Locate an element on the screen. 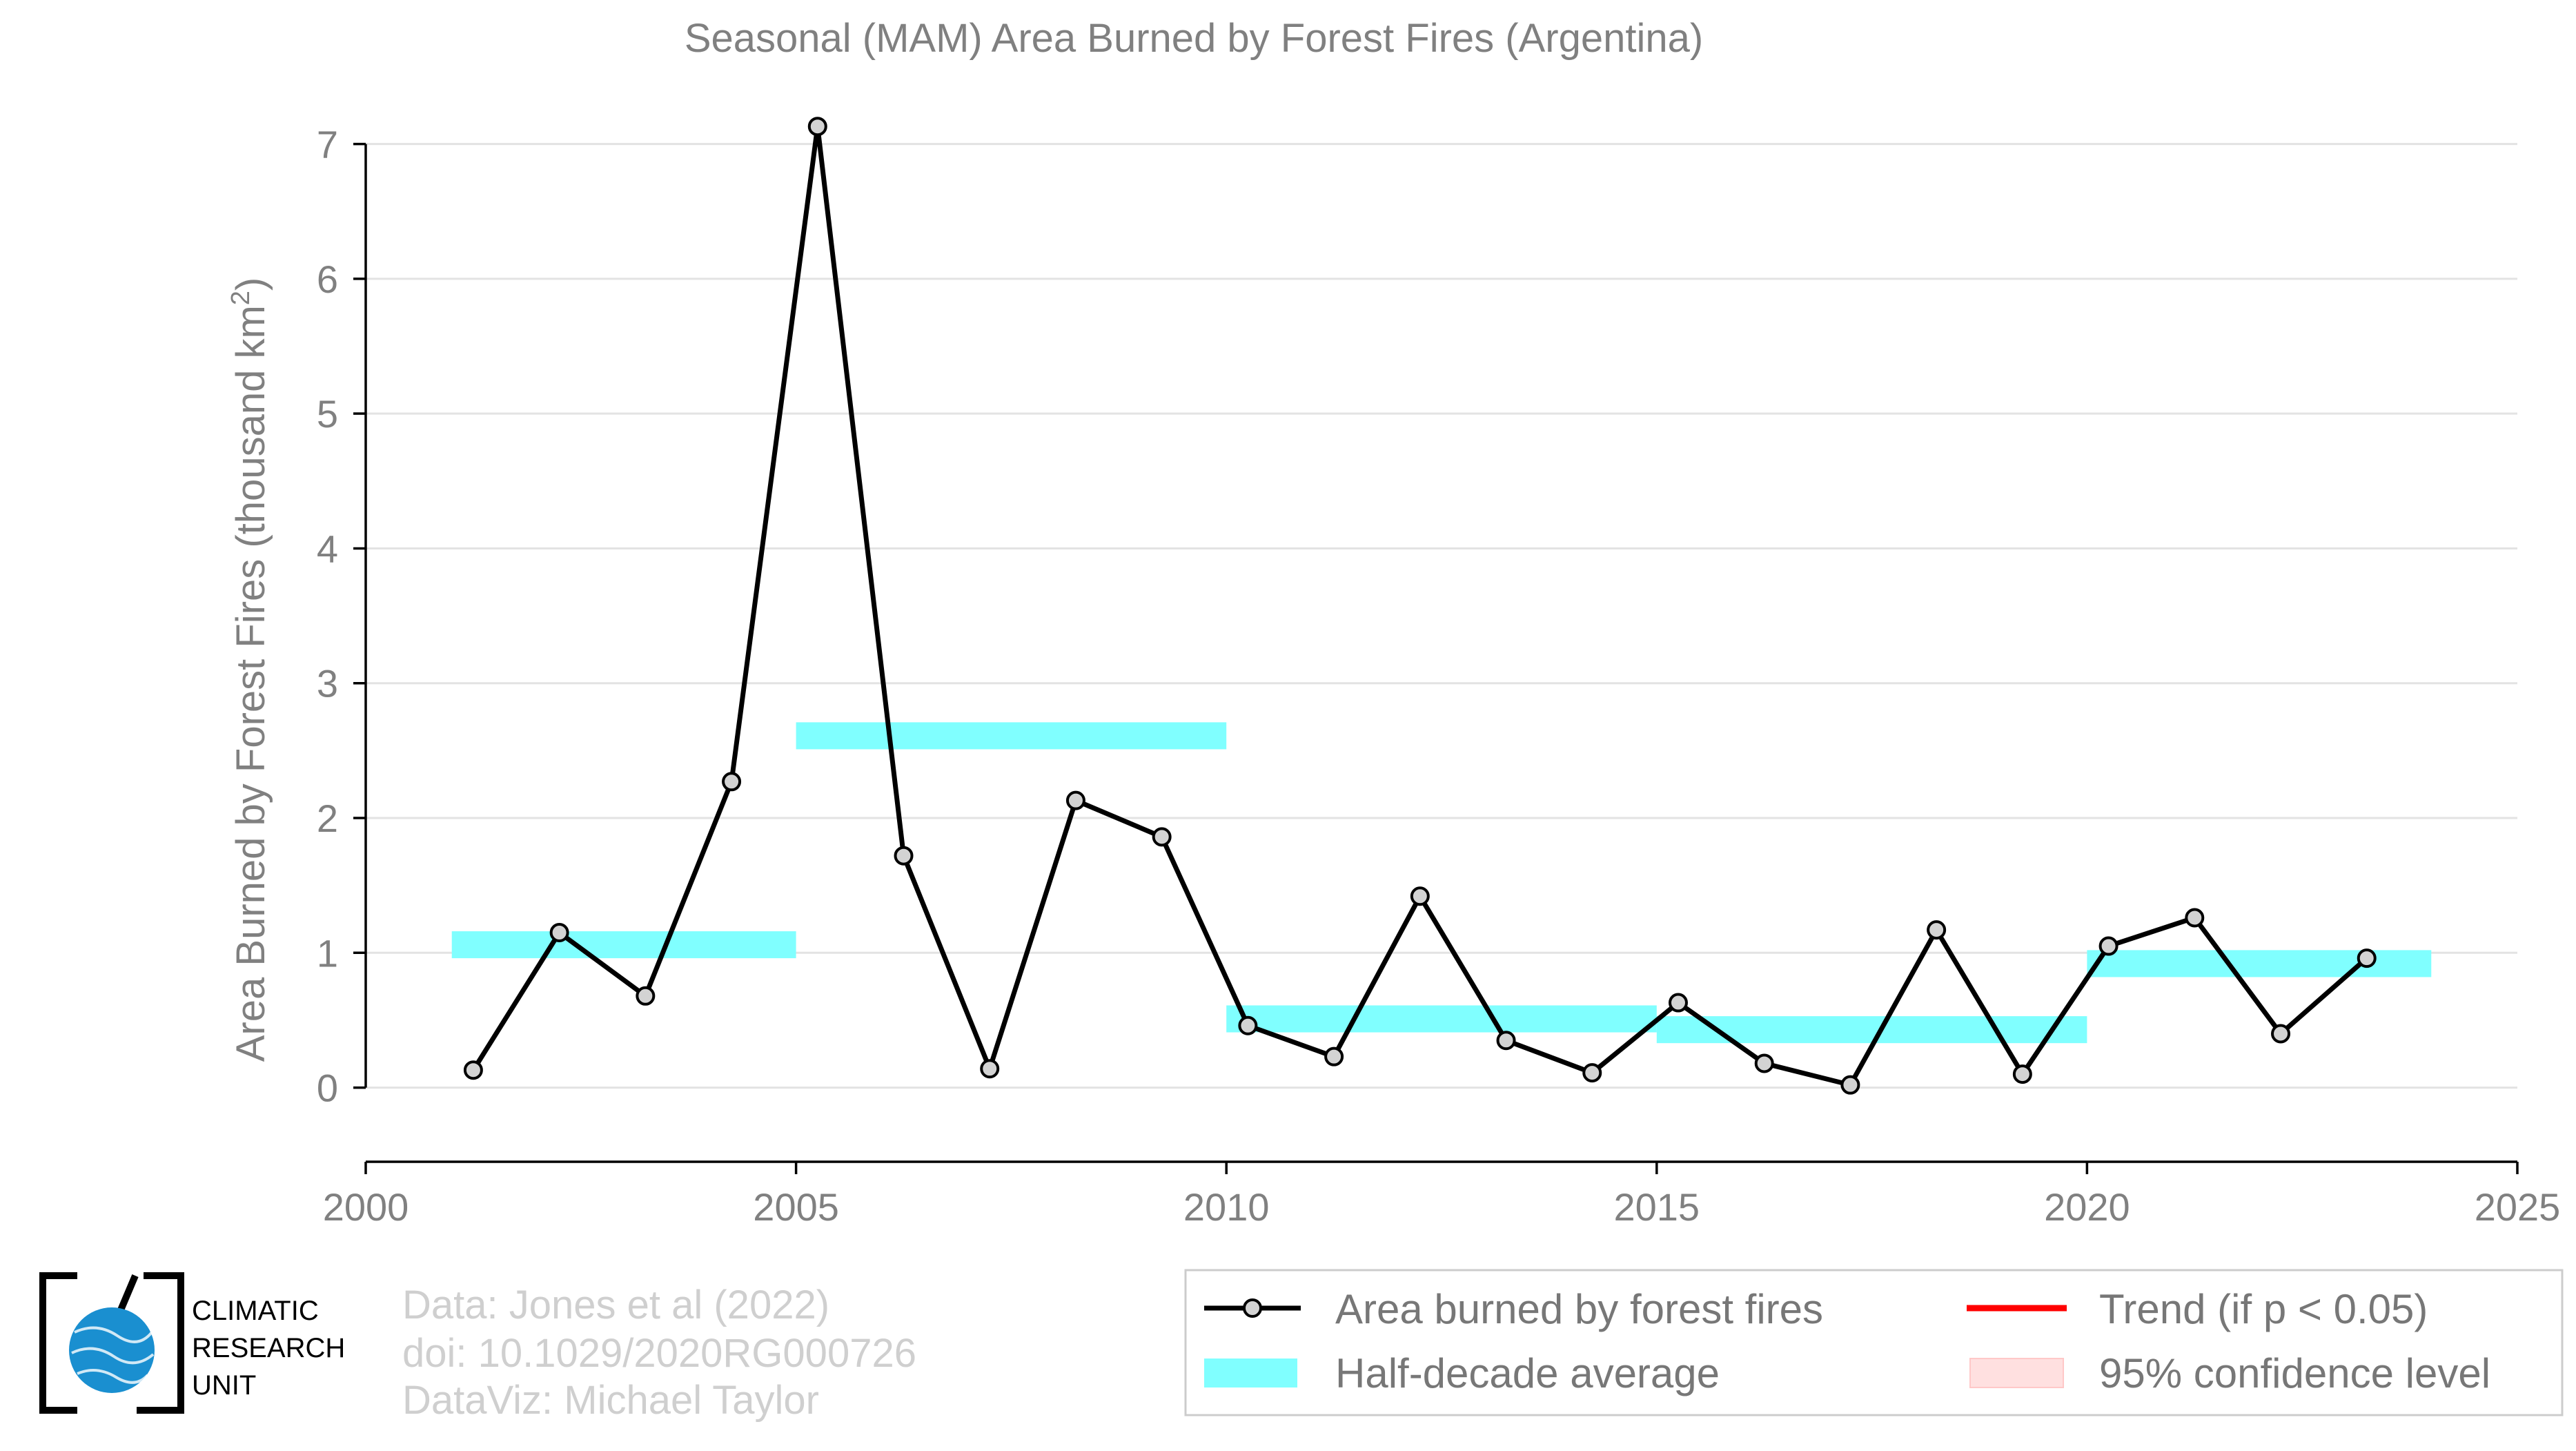  y-tick-label-1: 1 is located at coordinates (327, 953).